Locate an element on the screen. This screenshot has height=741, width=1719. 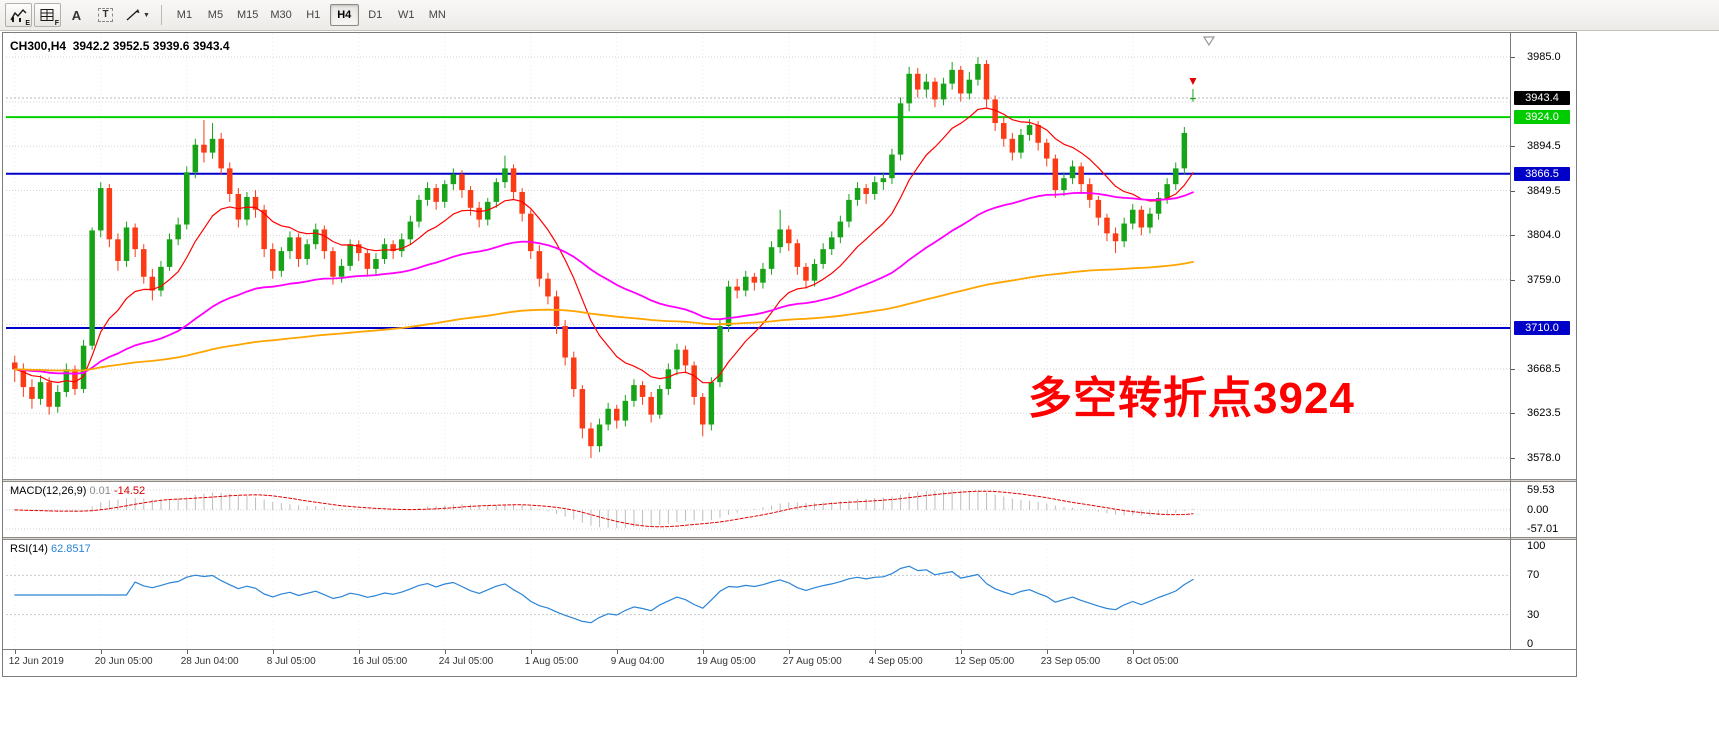
time-tick-label: 24 Jul 05:00 is located at coordinates (466, 661).